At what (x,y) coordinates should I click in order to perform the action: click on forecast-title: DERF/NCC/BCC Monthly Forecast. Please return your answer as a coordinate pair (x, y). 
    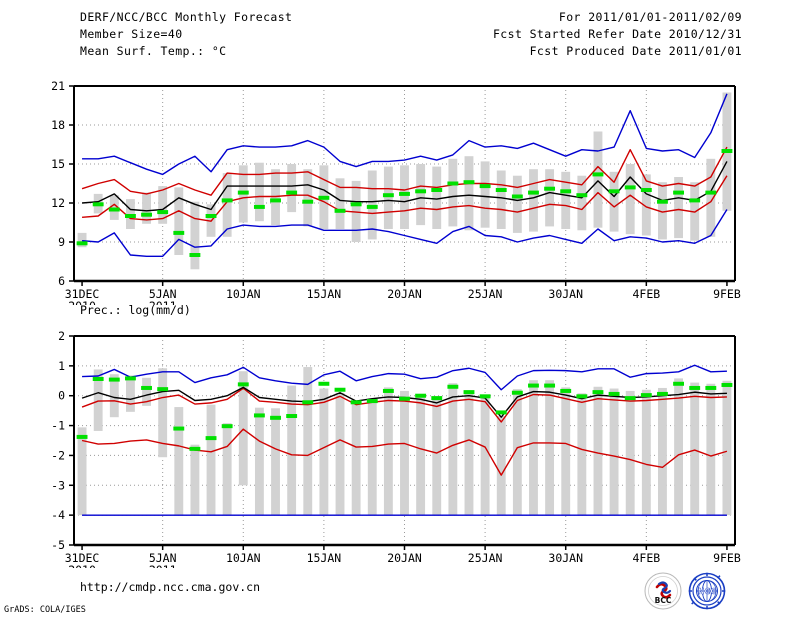
    Looking at the image, I should click on (186, 17).